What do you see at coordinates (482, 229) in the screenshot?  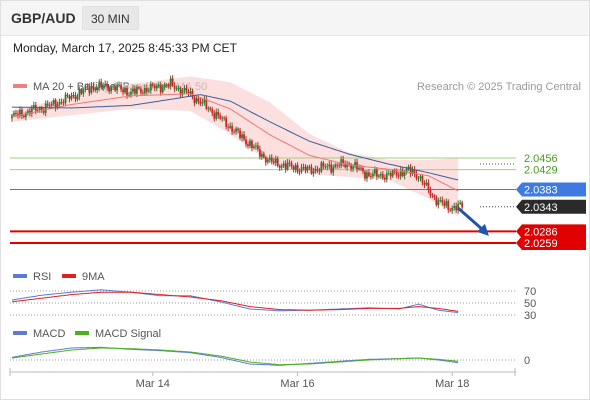 I see `forecast-arrow-head` at bounding box center [482, 229].